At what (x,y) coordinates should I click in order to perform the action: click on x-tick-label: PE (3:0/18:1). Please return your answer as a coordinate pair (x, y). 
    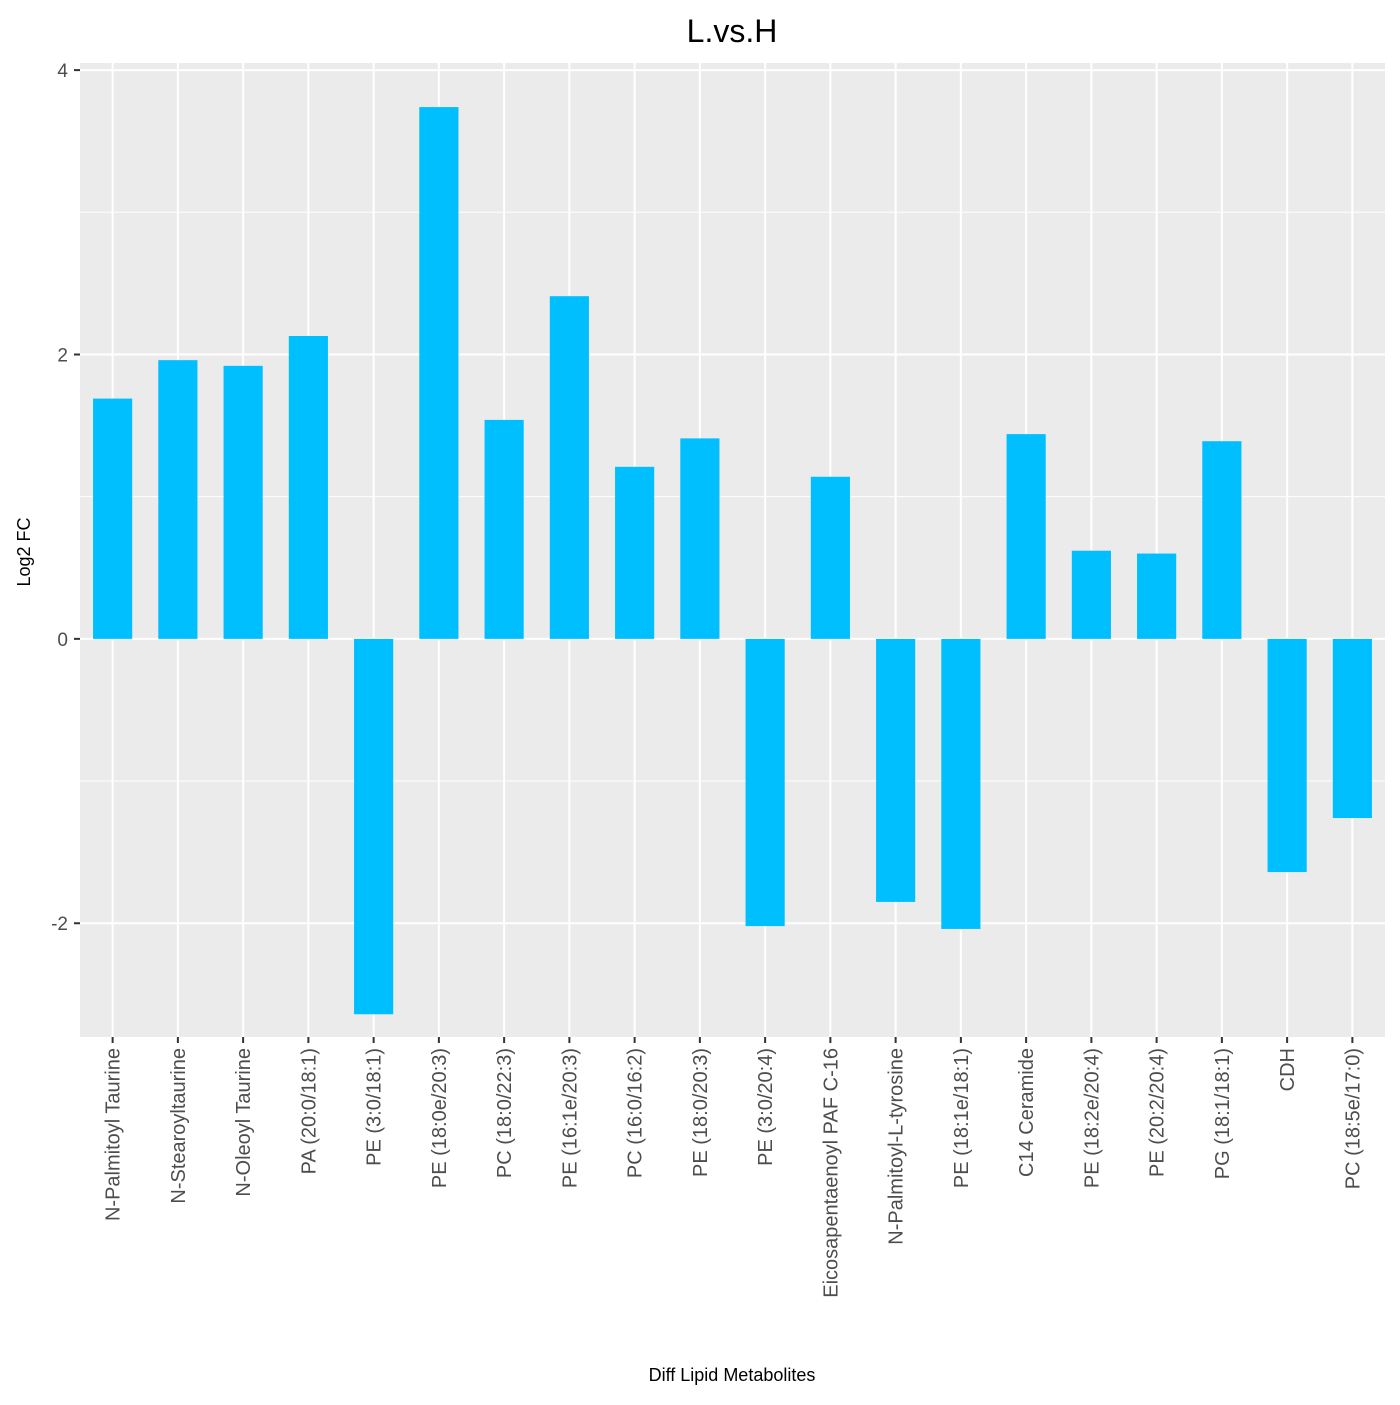
    Looking at the image, I should click on (375, 1107).